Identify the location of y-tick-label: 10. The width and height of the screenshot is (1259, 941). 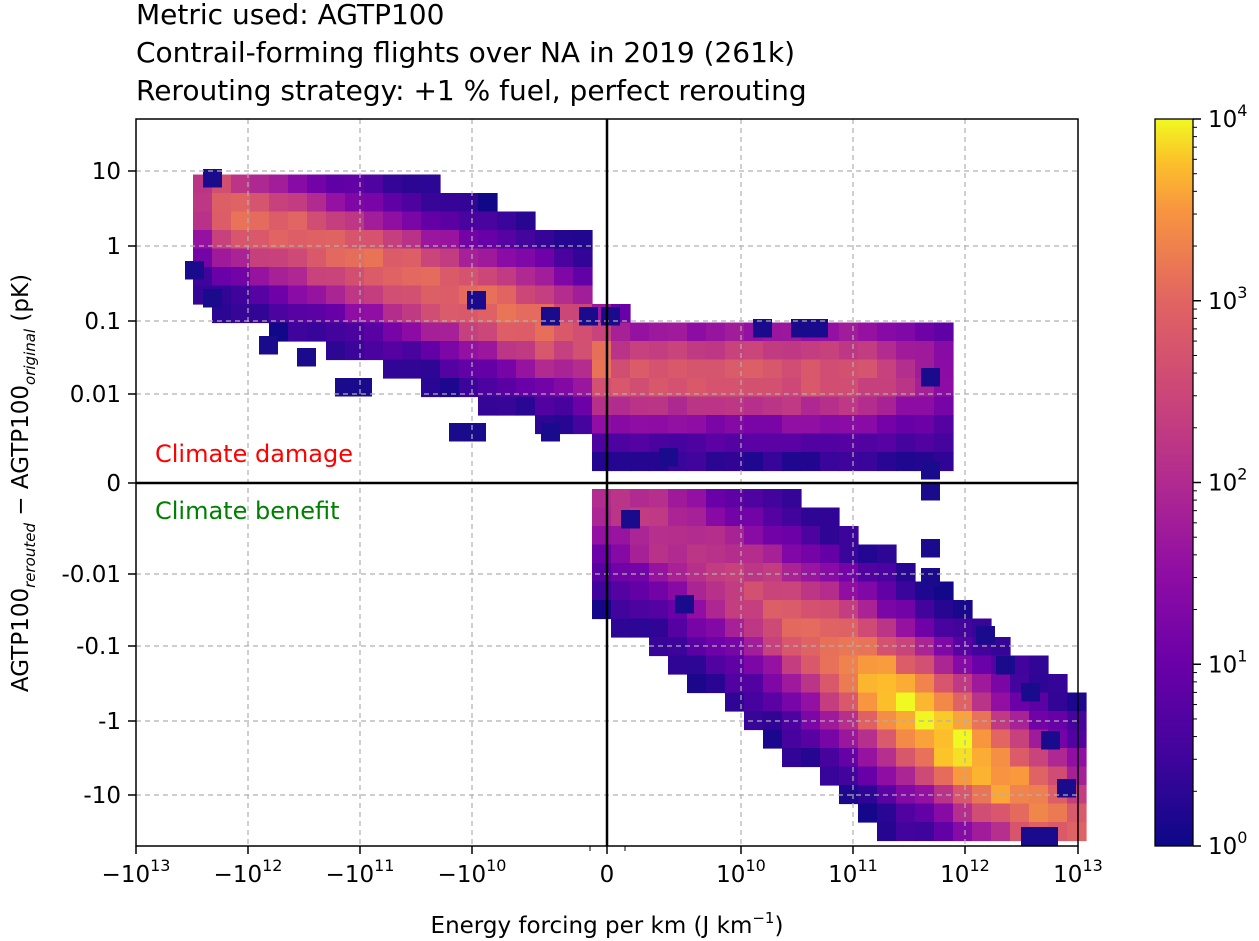
(106, 172).